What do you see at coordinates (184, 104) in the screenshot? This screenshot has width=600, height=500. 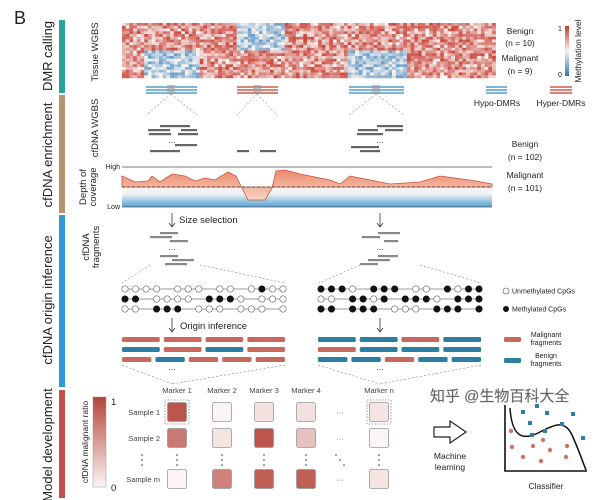 I see `zoom-guide-line` at bounding box center [184, 104].